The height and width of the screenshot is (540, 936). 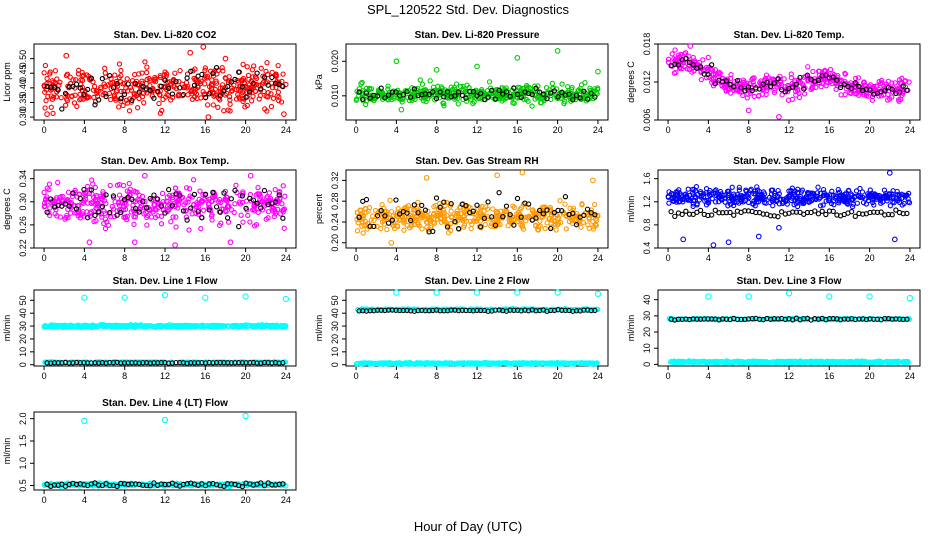 I want to click on spike-point, so click(x=477, y=292).